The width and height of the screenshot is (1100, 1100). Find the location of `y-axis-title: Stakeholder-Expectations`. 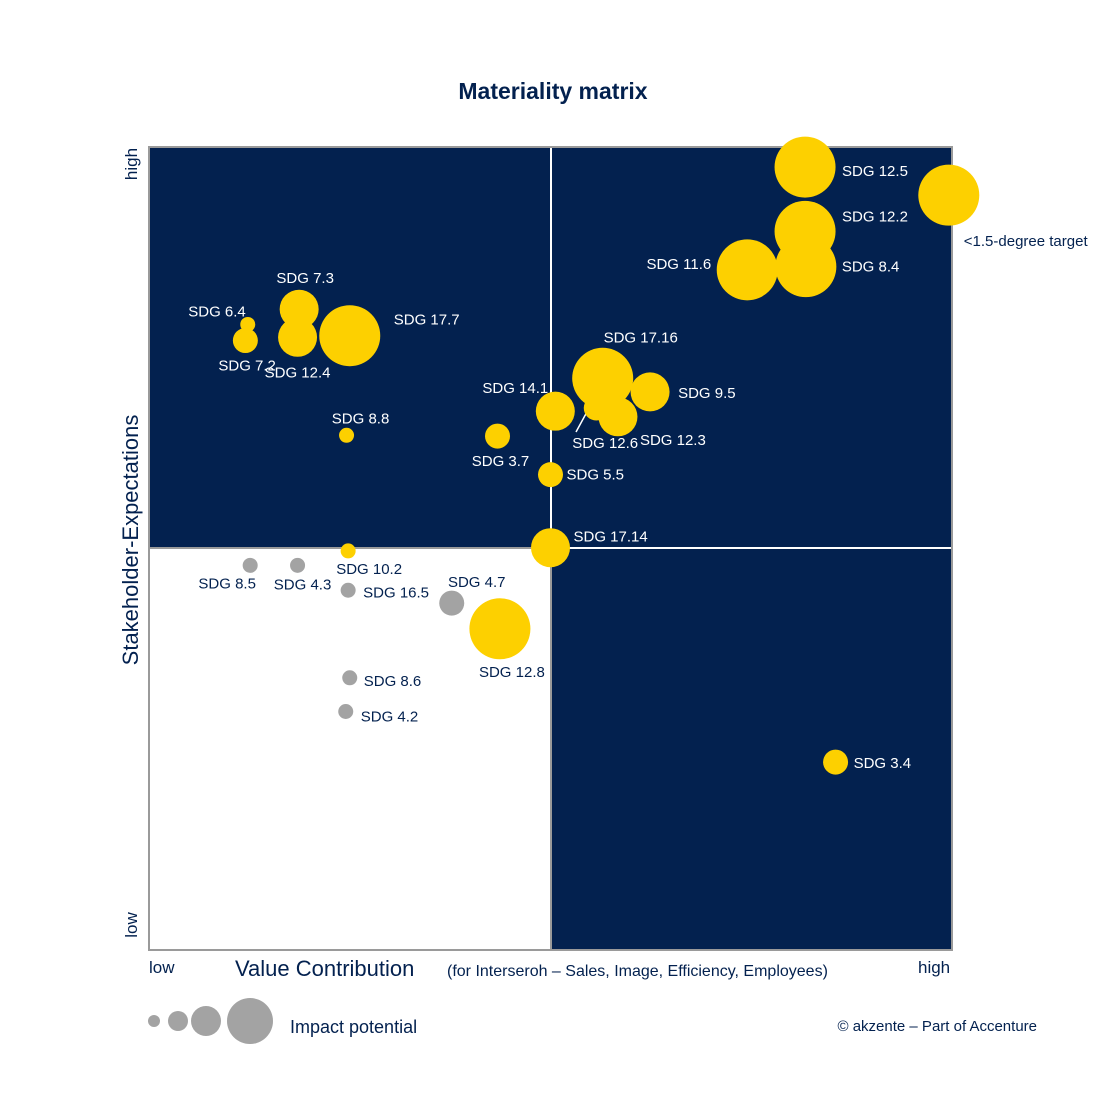

y-axis-title: Stakeholder-Expectations is located at coordinates (130, 540).